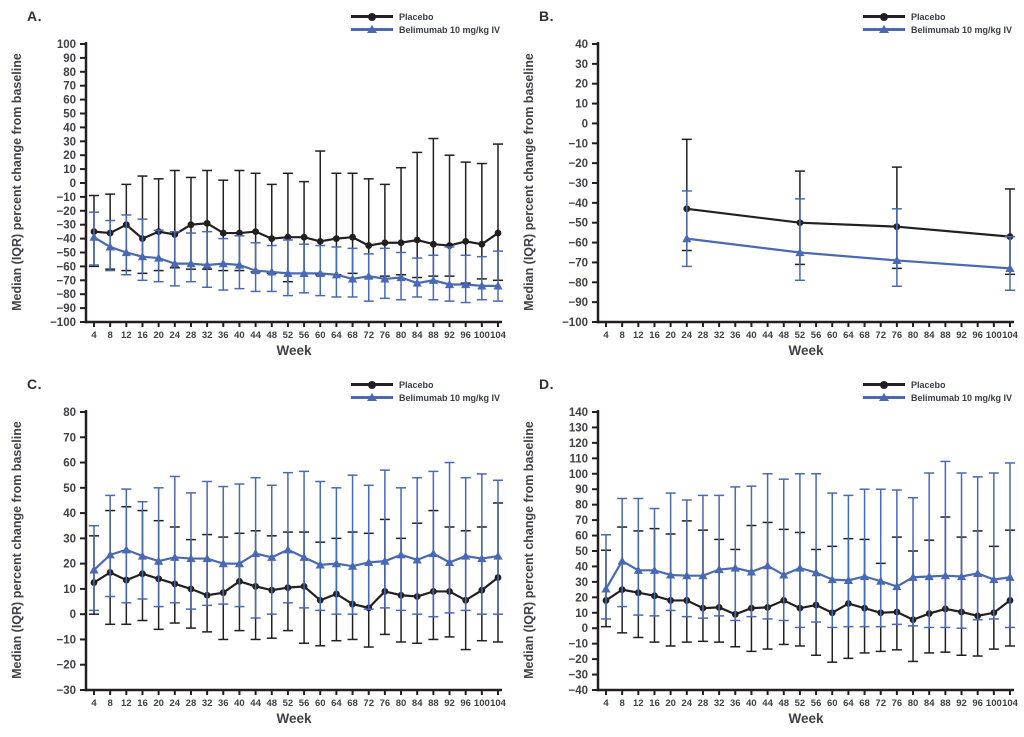  I want to click on panel-a-label: A., so click(34, 16).